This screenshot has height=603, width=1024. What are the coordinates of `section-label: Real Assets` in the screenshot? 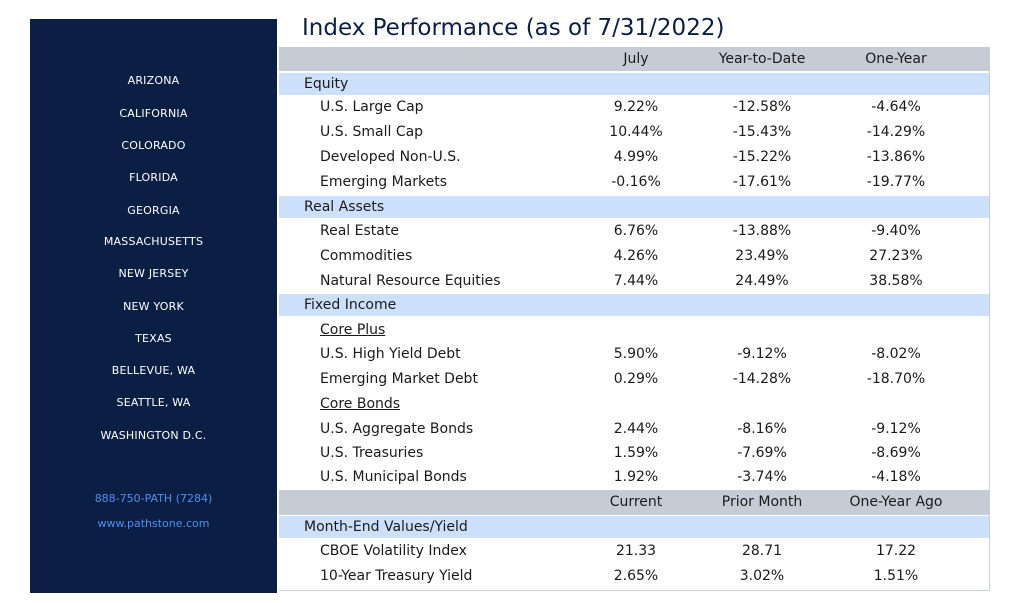 It's located at (344, 207).